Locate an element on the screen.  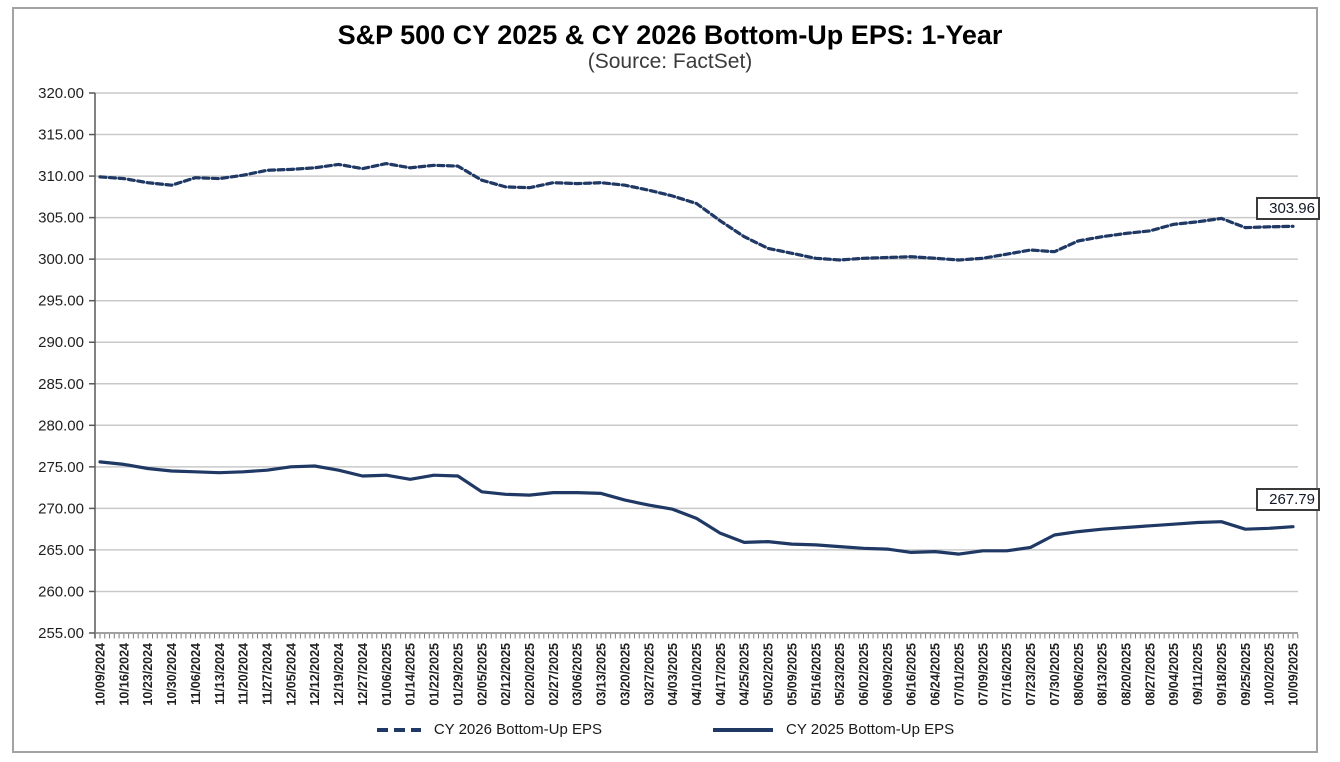
x-axis-label: 08/13/2025 is located at coordinates (1103, 674).